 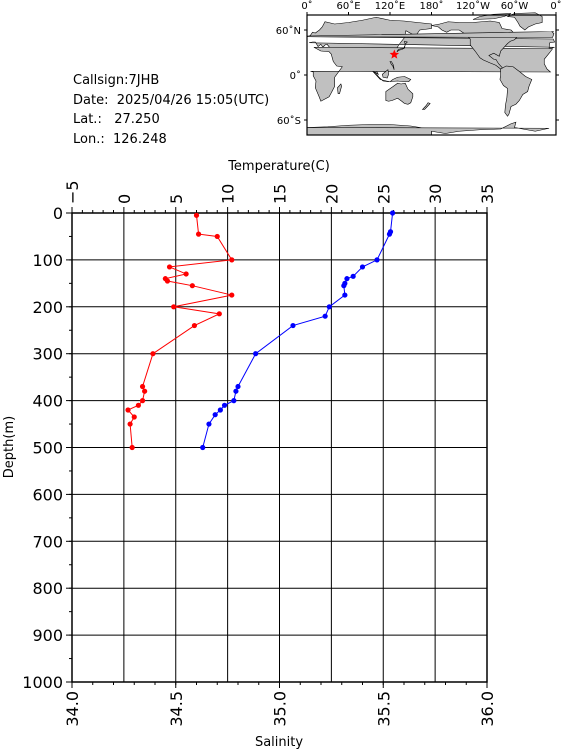 What do you see at coordinates (193, 100) in the screenshot?
I see `date-value: 2025/04/26 15:05(UTC)` at bounding box center [193, 100].